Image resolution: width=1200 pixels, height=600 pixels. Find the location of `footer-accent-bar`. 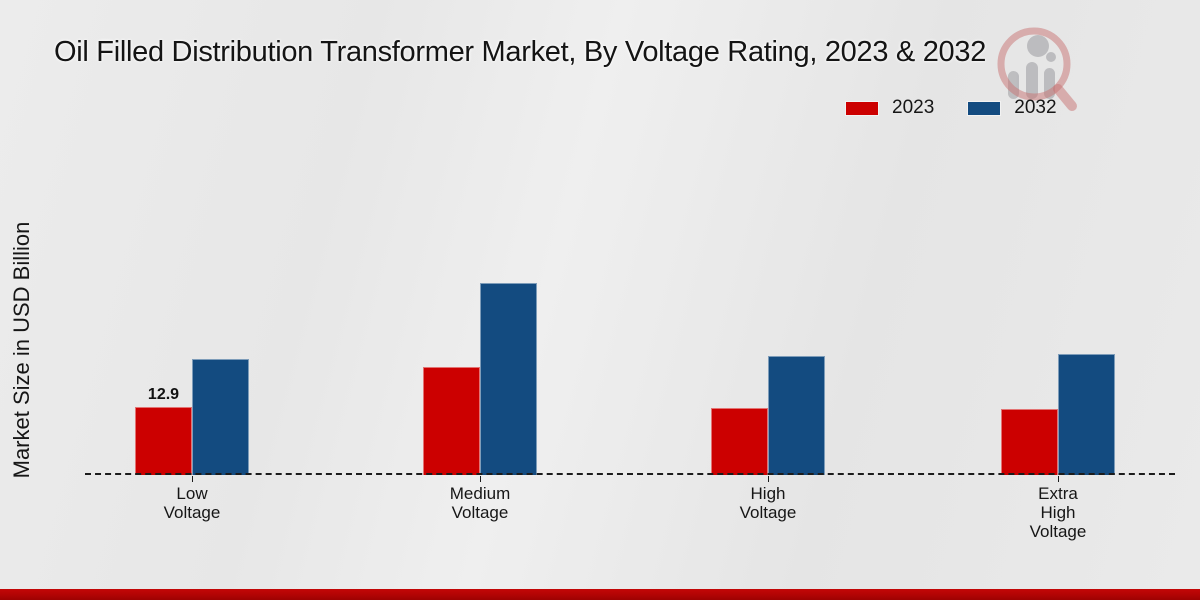

footer-accent-bar is located at coordinates (600, 594).